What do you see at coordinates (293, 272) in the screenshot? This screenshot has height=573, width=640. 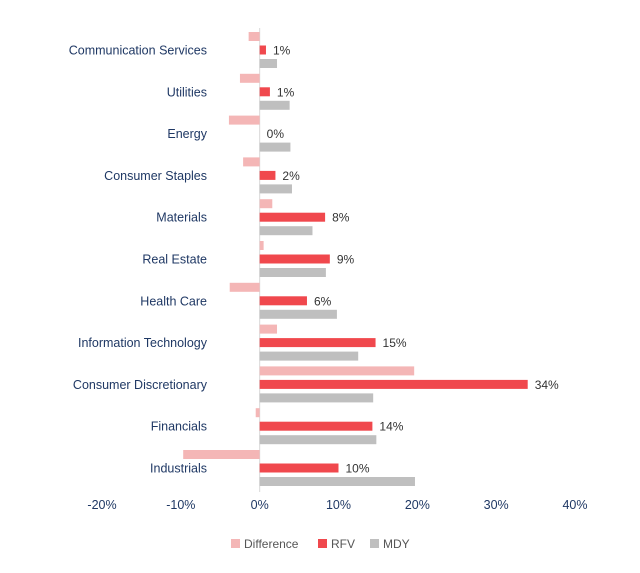 I see `bar-mdy-real-estate` at bounding box center [293, 272].